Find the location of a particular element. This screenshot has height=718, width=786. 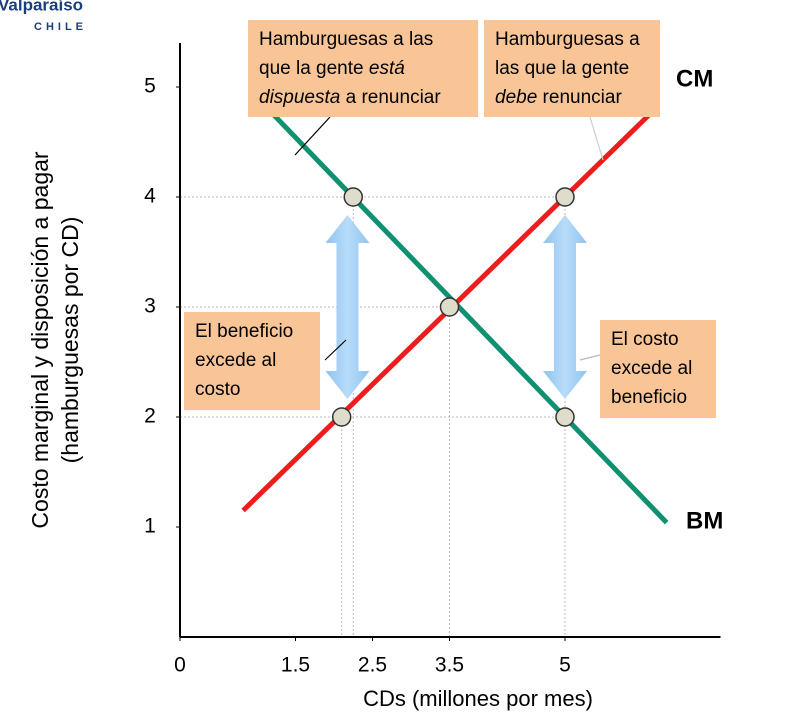

y-tick-label: 4 is located at coordinates (150, 196).